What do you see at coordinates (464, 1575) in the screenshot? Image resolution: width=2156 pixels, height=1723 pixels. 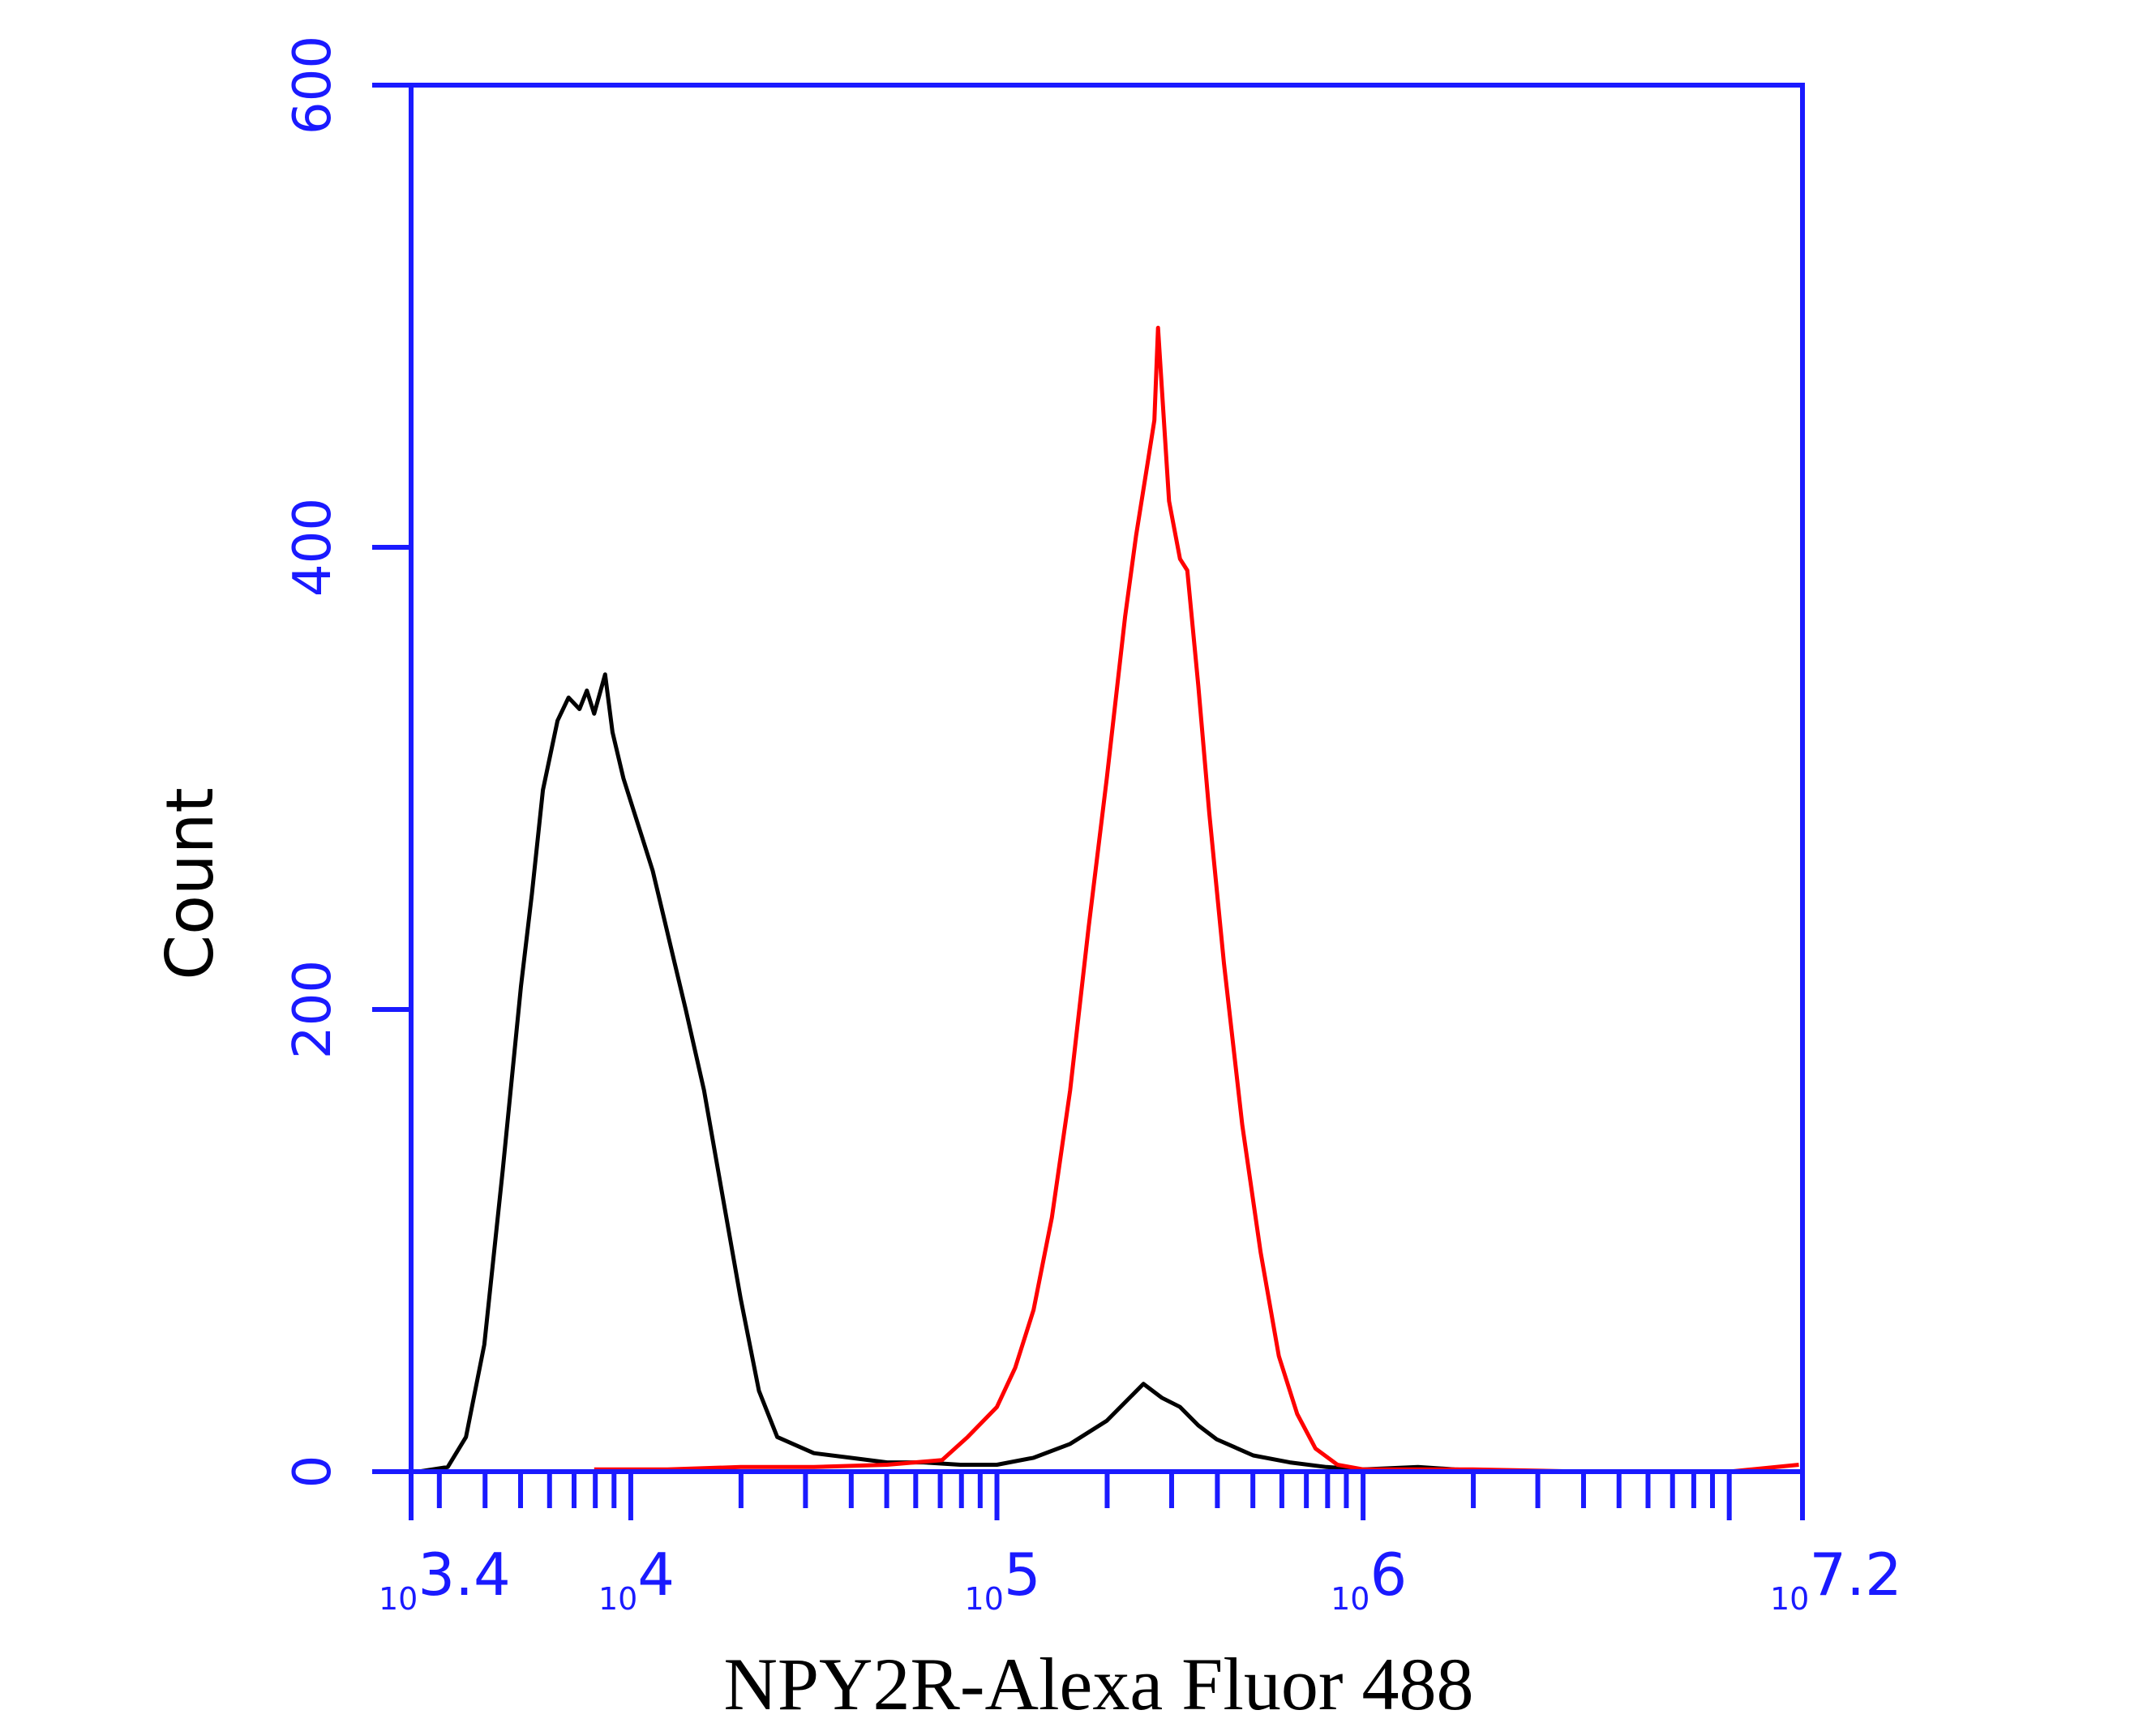 I see `x-tick-power: 3.4` at bounding box center [464, 1575].